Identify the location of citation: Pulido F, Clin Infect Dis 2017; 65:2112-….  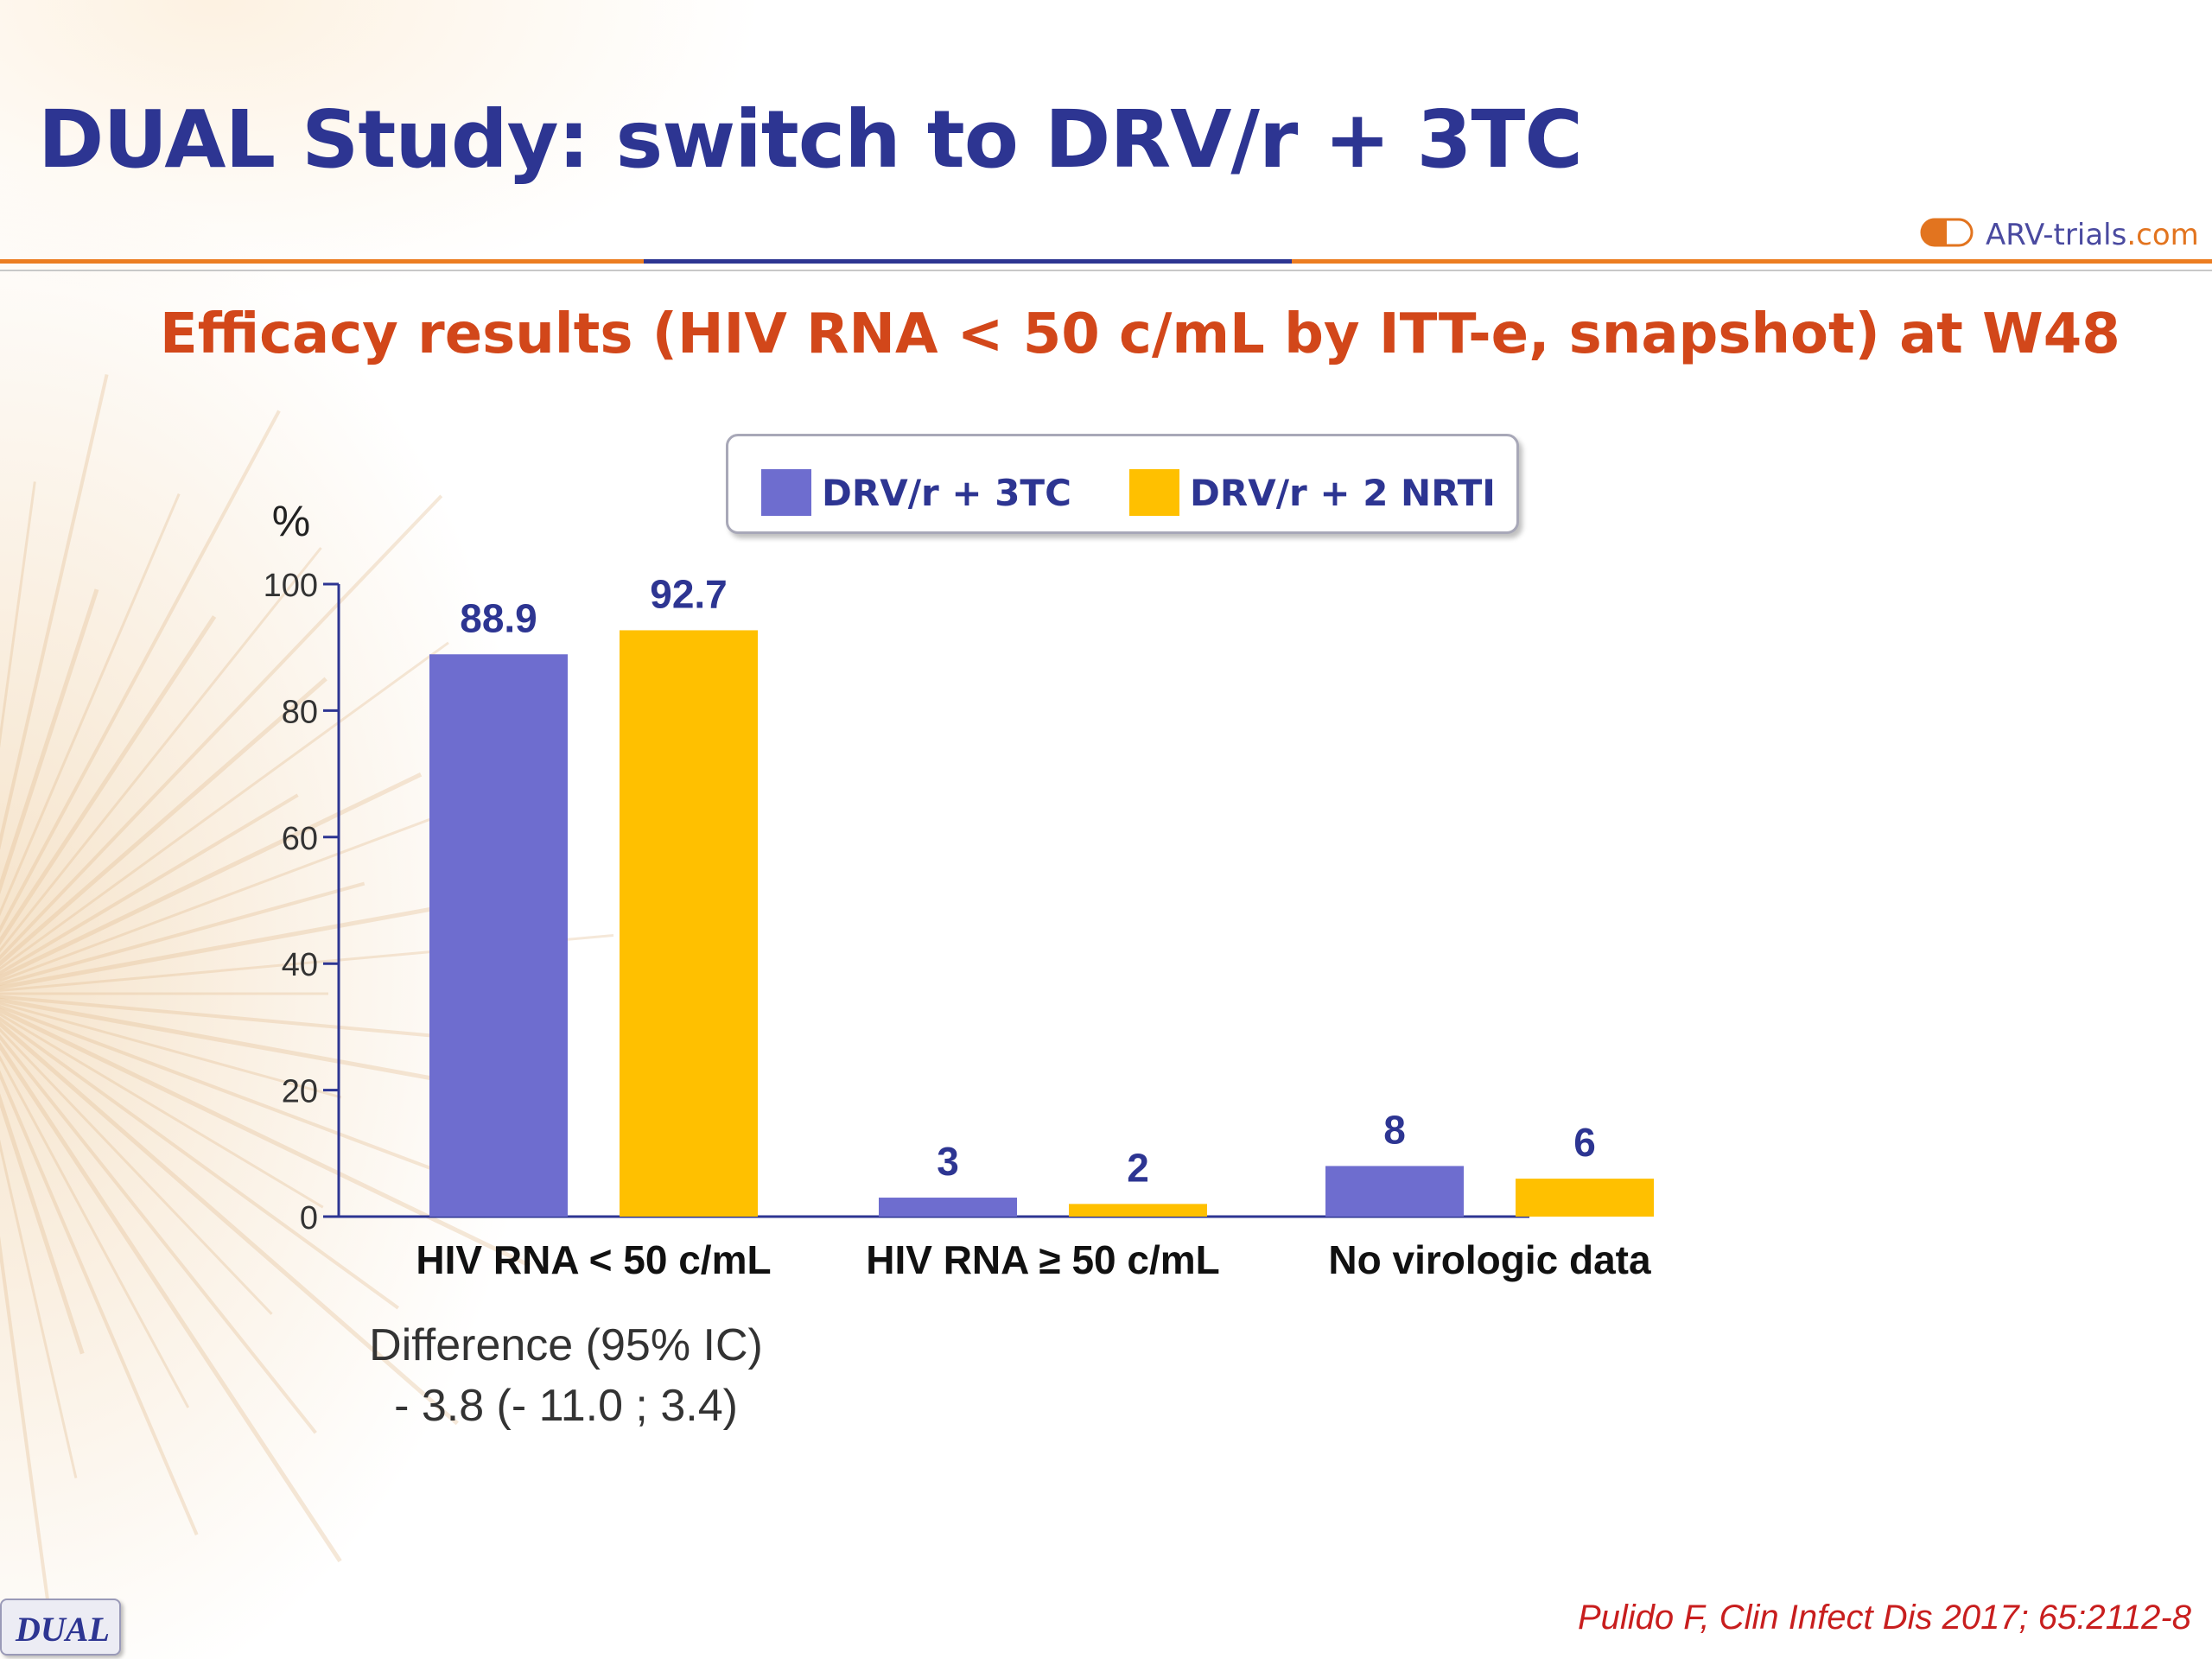
(1884, 1618).